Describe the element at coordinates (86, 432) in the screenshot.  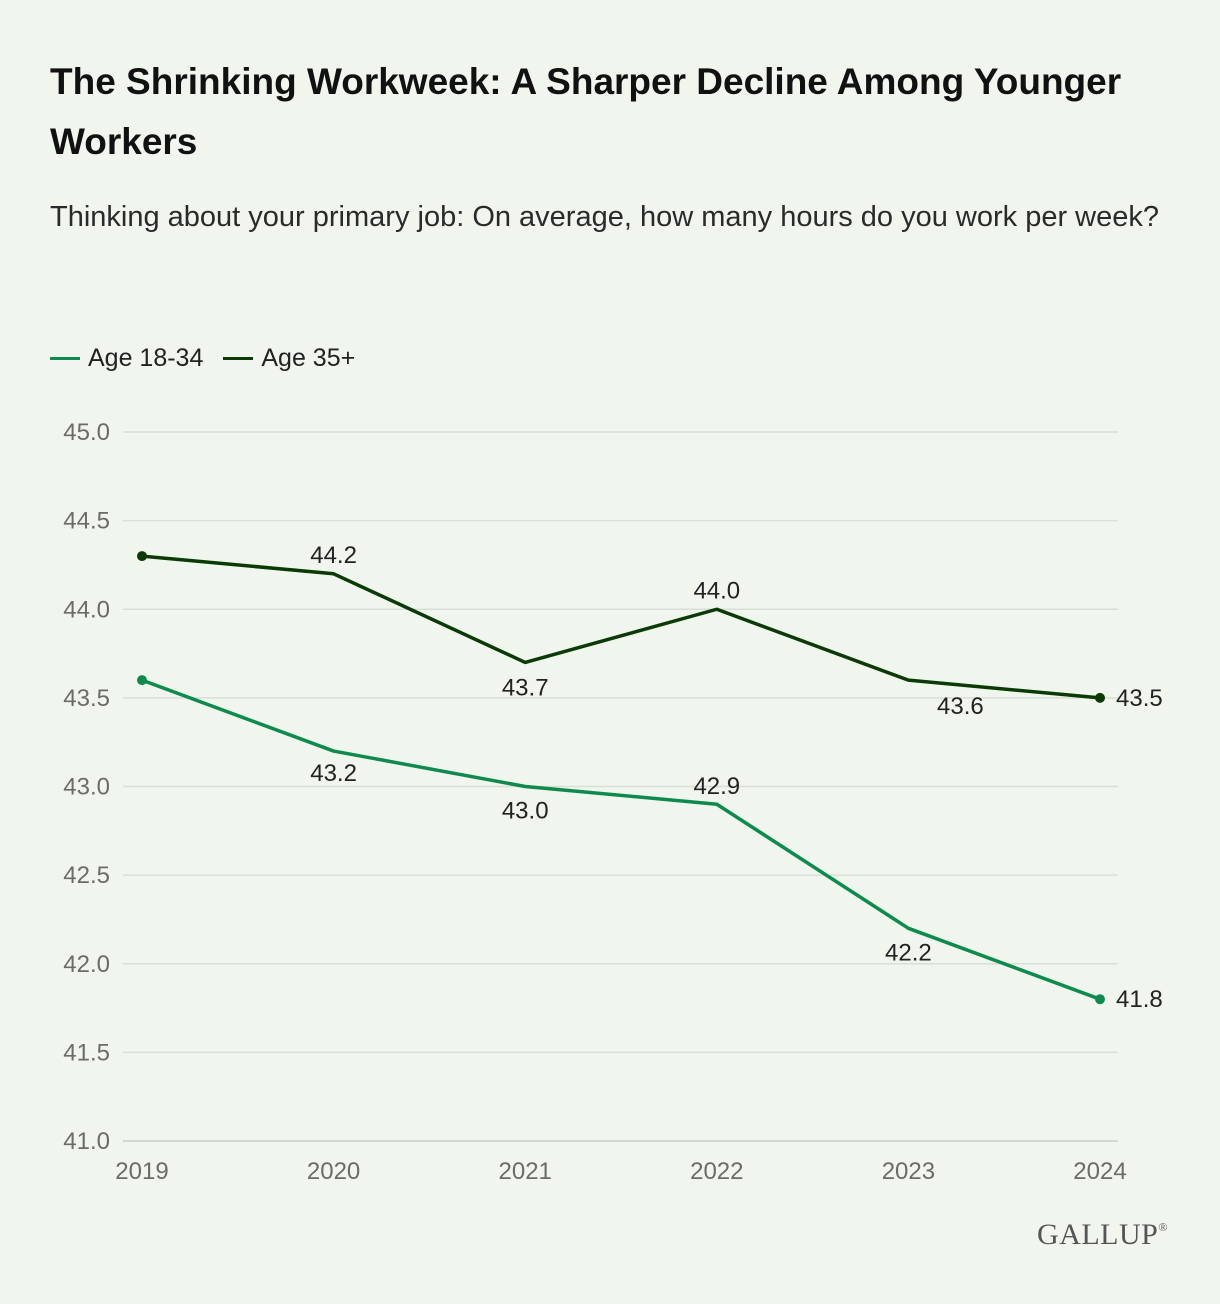
I see `y-tick-label: 45.0` at that location.